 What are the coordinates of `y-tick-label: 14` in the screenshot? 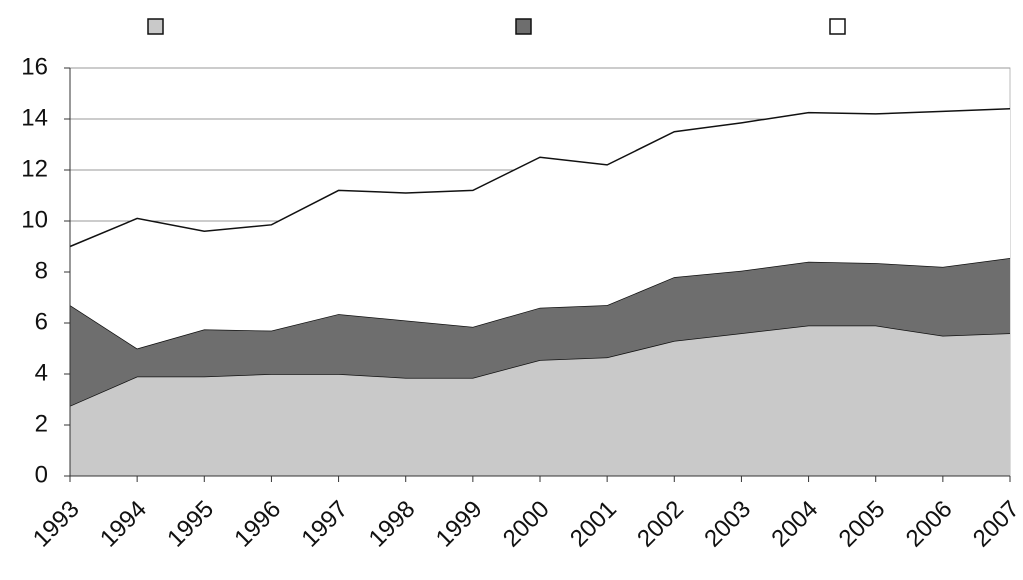 It's located at (34, 117).